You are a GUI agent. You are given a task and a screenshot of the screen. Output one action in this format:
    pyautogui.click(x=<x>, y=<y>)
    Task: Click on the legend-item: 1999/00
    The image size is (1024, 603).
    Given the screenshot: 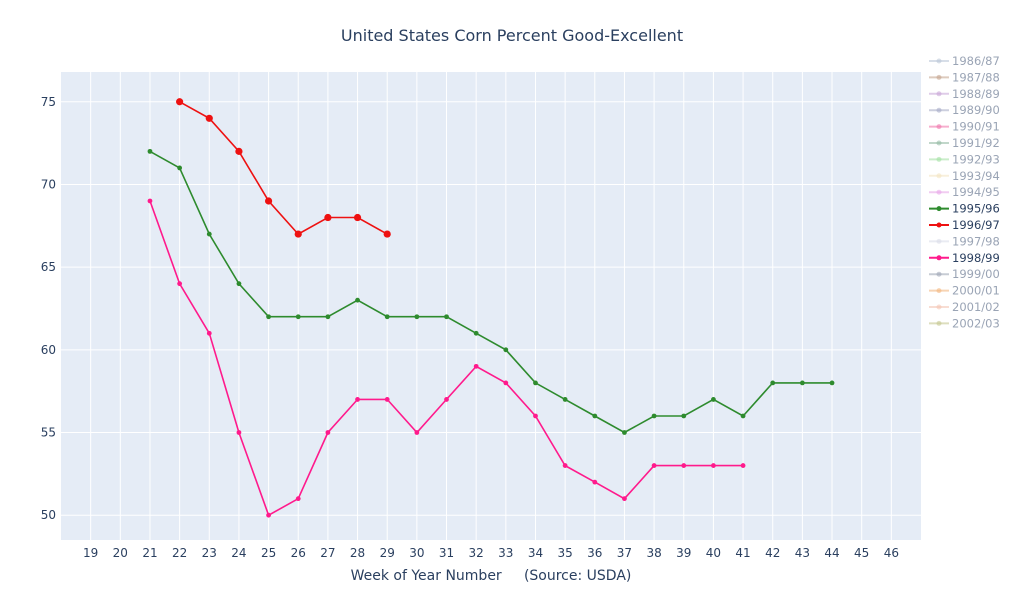 What is the action you would take?
    pyautogui.click(x=964, y=274)
    